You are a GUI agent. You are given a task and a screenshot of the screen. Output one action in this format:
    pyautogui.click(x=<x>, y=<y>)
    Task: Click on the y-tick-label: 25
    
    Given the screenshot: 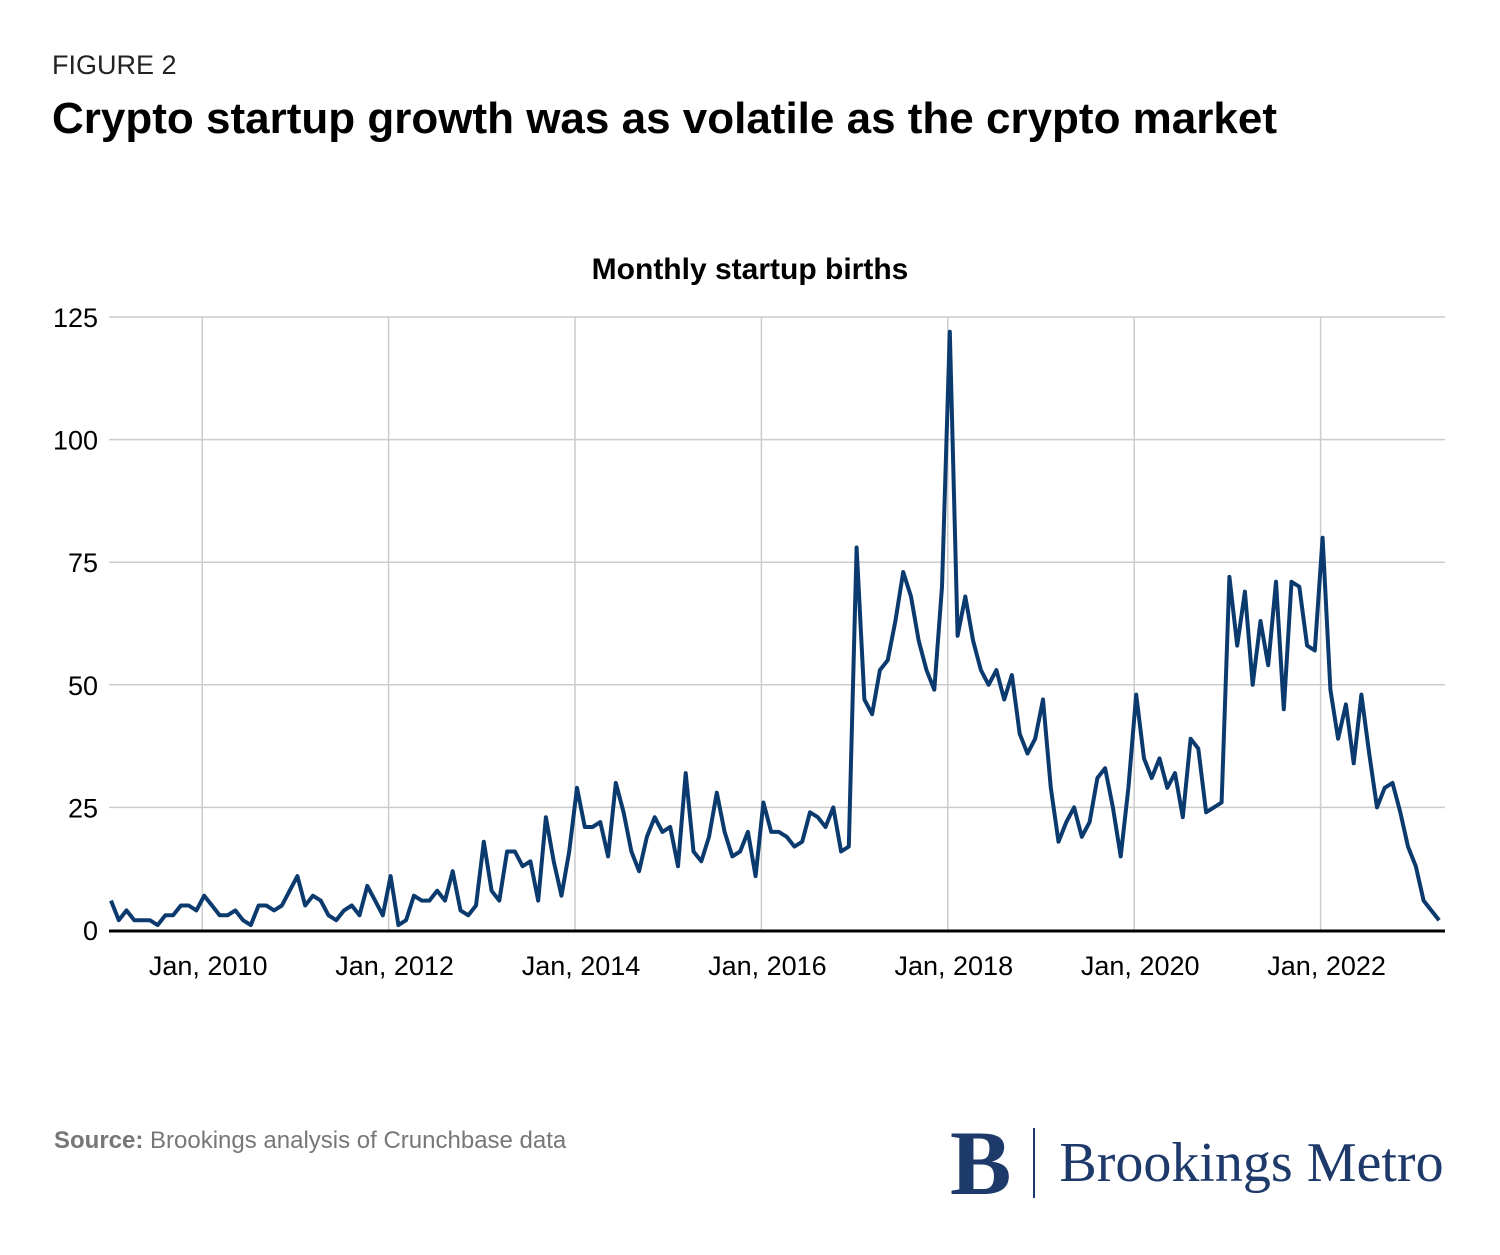 What is the action you would take?
    pyautogui.click(x=83, y=808)
    